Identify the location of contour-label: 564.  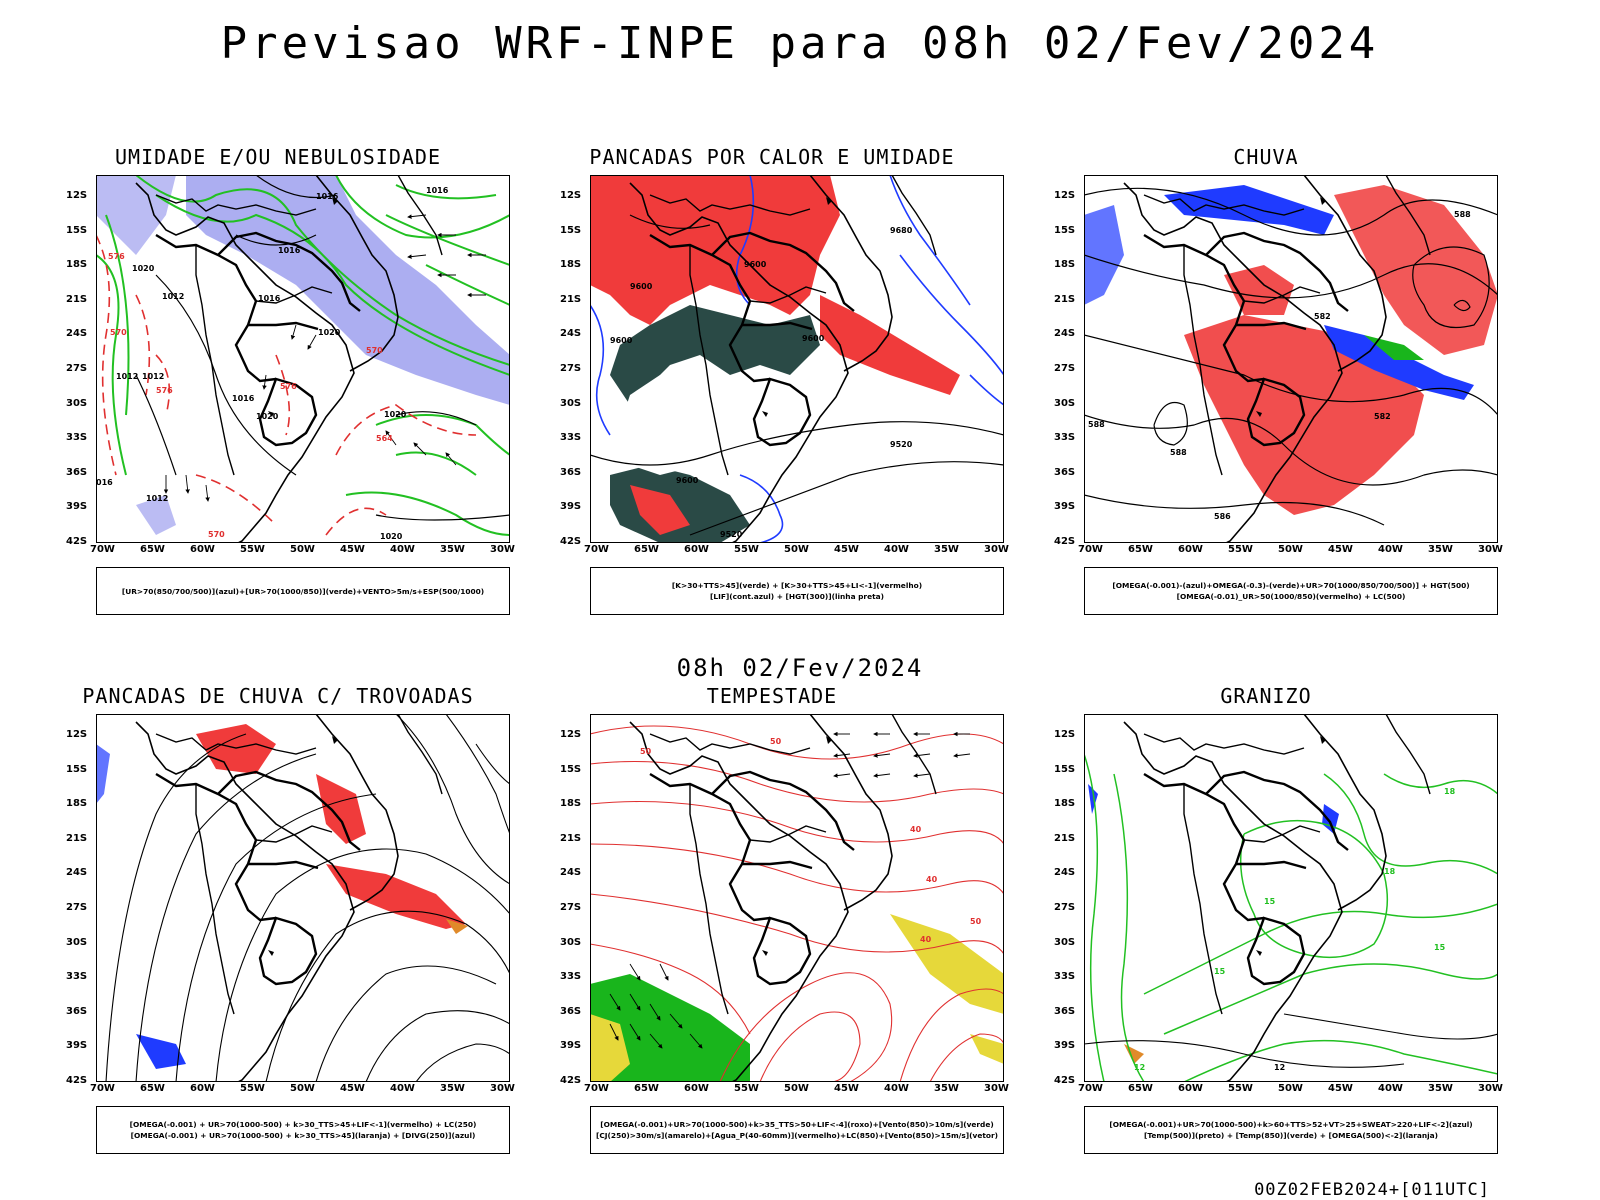
(384, 438).